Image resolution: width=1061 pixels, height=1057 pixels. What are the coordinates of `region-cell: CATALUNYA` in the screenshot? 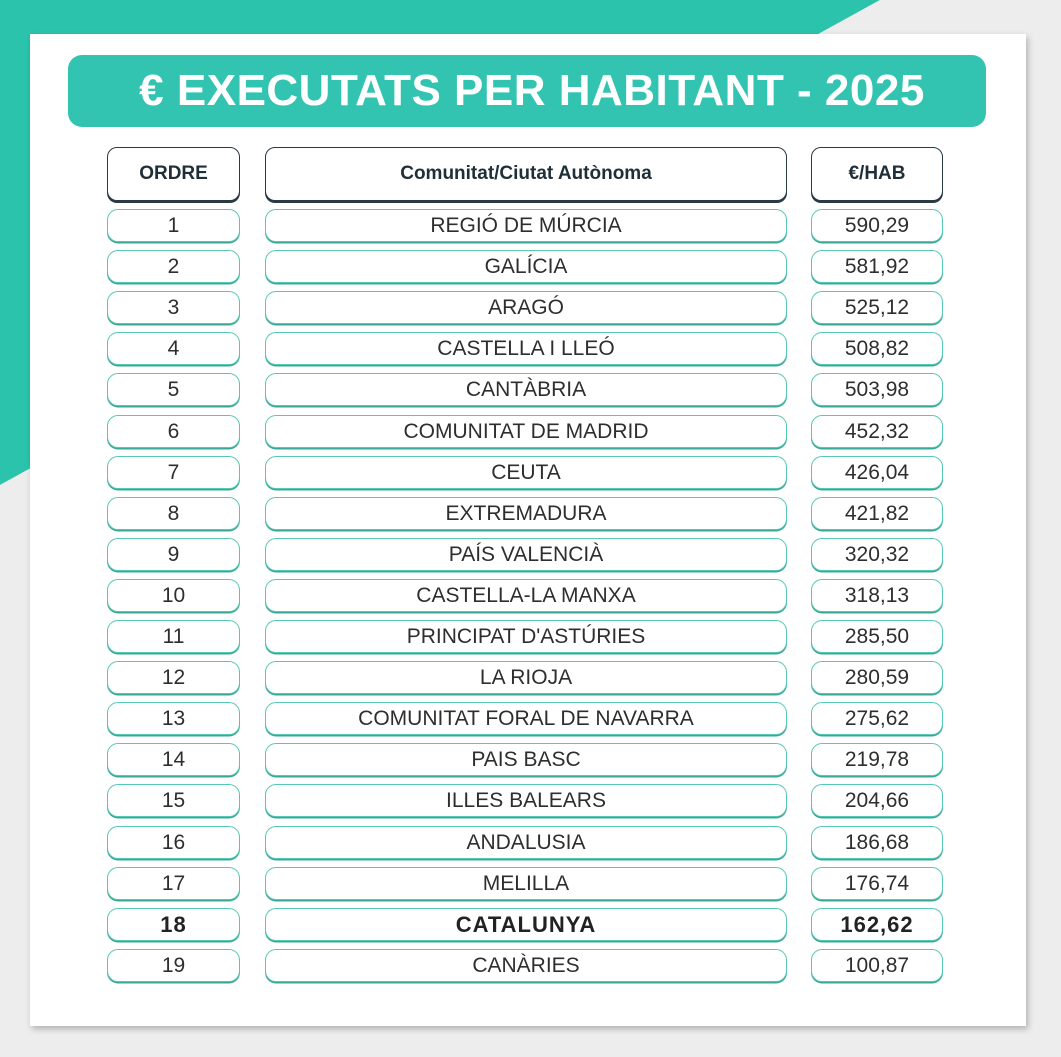 It's located at (526, 924).